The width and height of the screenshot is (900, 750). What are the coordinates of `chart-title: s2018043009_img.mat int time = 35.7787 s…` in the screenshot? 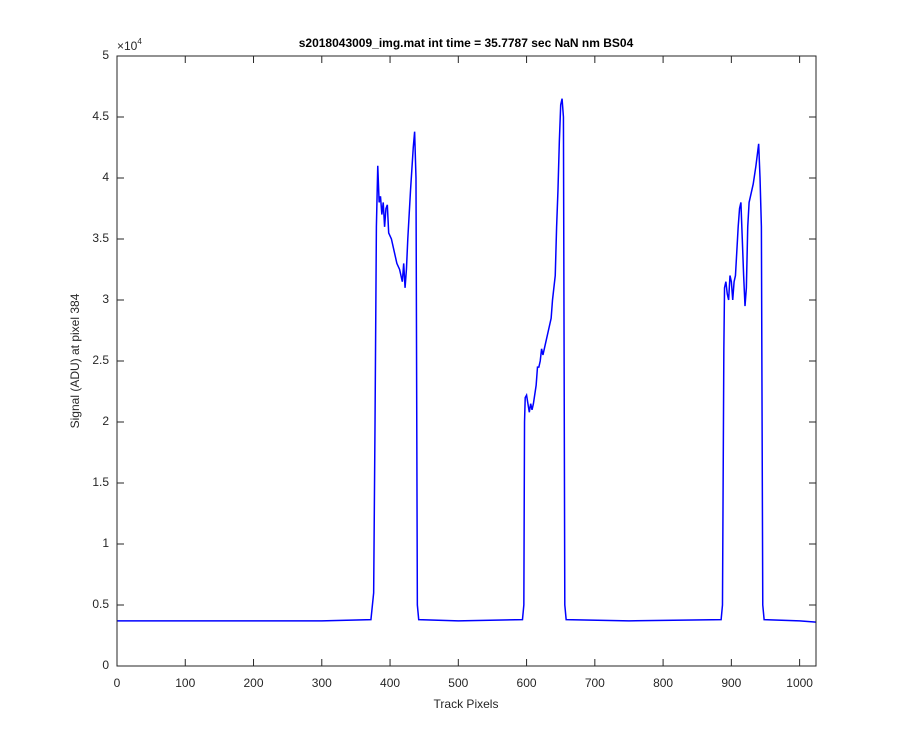 It's located at (466, 43).